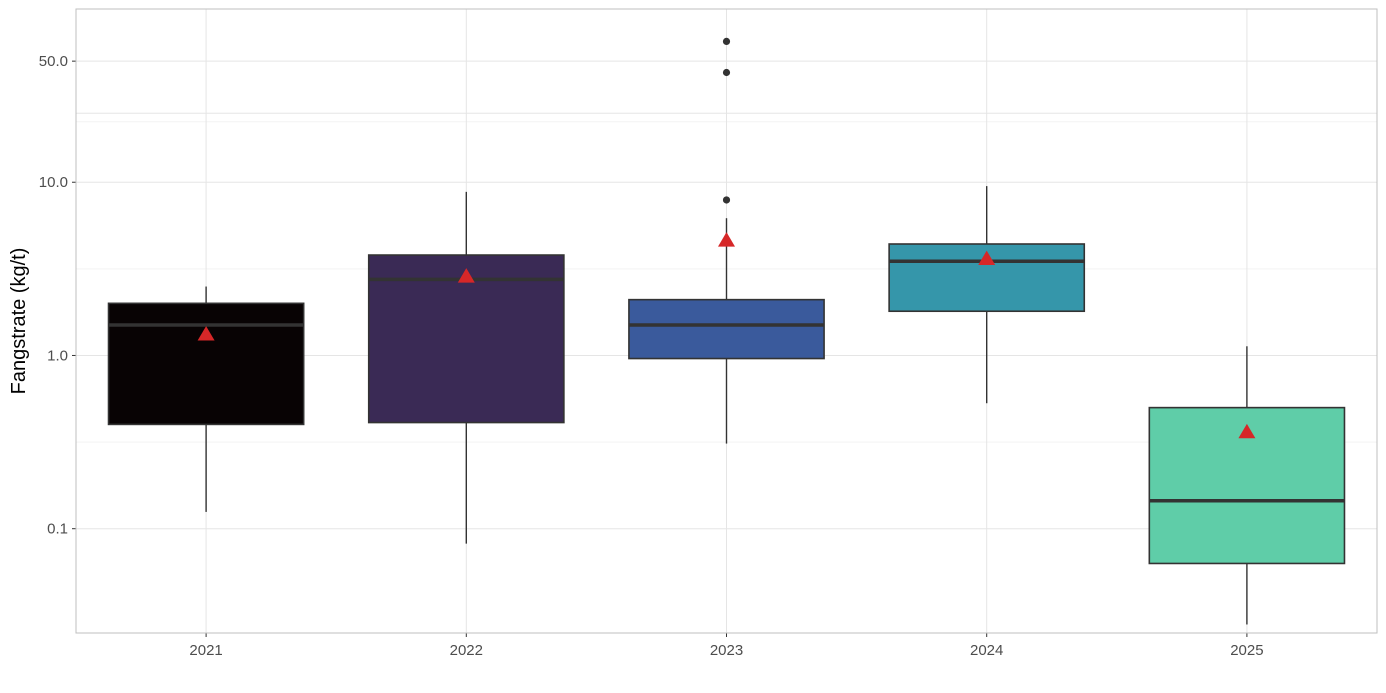 The image size is (1386, 693). Describe the element at coordinates (57, 529) in the screenshot. I see `y-tick-label: 0.1` at that location.